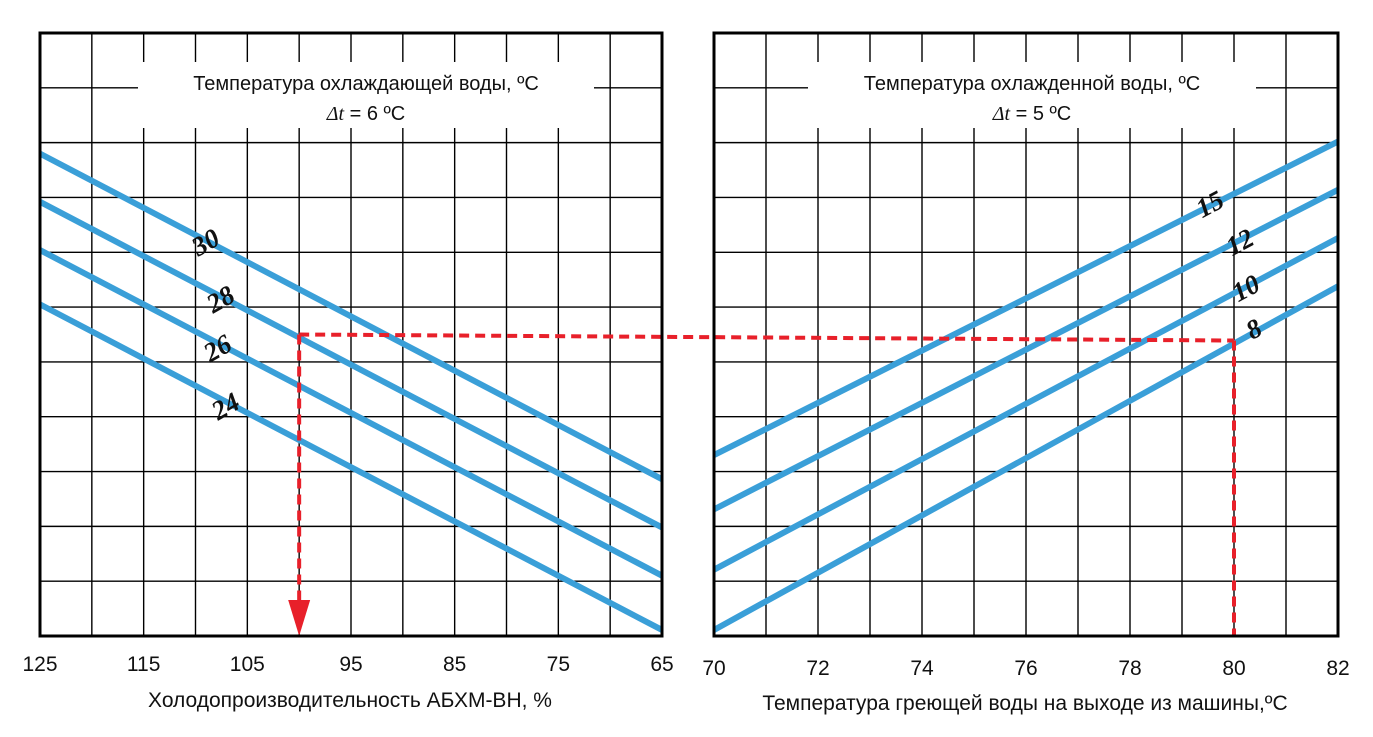 This screenshot has height=737, width=1373. What do you see at coordinates (685, 666) in the screenshot?
I see `tick-label-layer: 125 115 105 95 85 75 65 70 72 74 76 78 80 82` at bounding box center [685, 666].